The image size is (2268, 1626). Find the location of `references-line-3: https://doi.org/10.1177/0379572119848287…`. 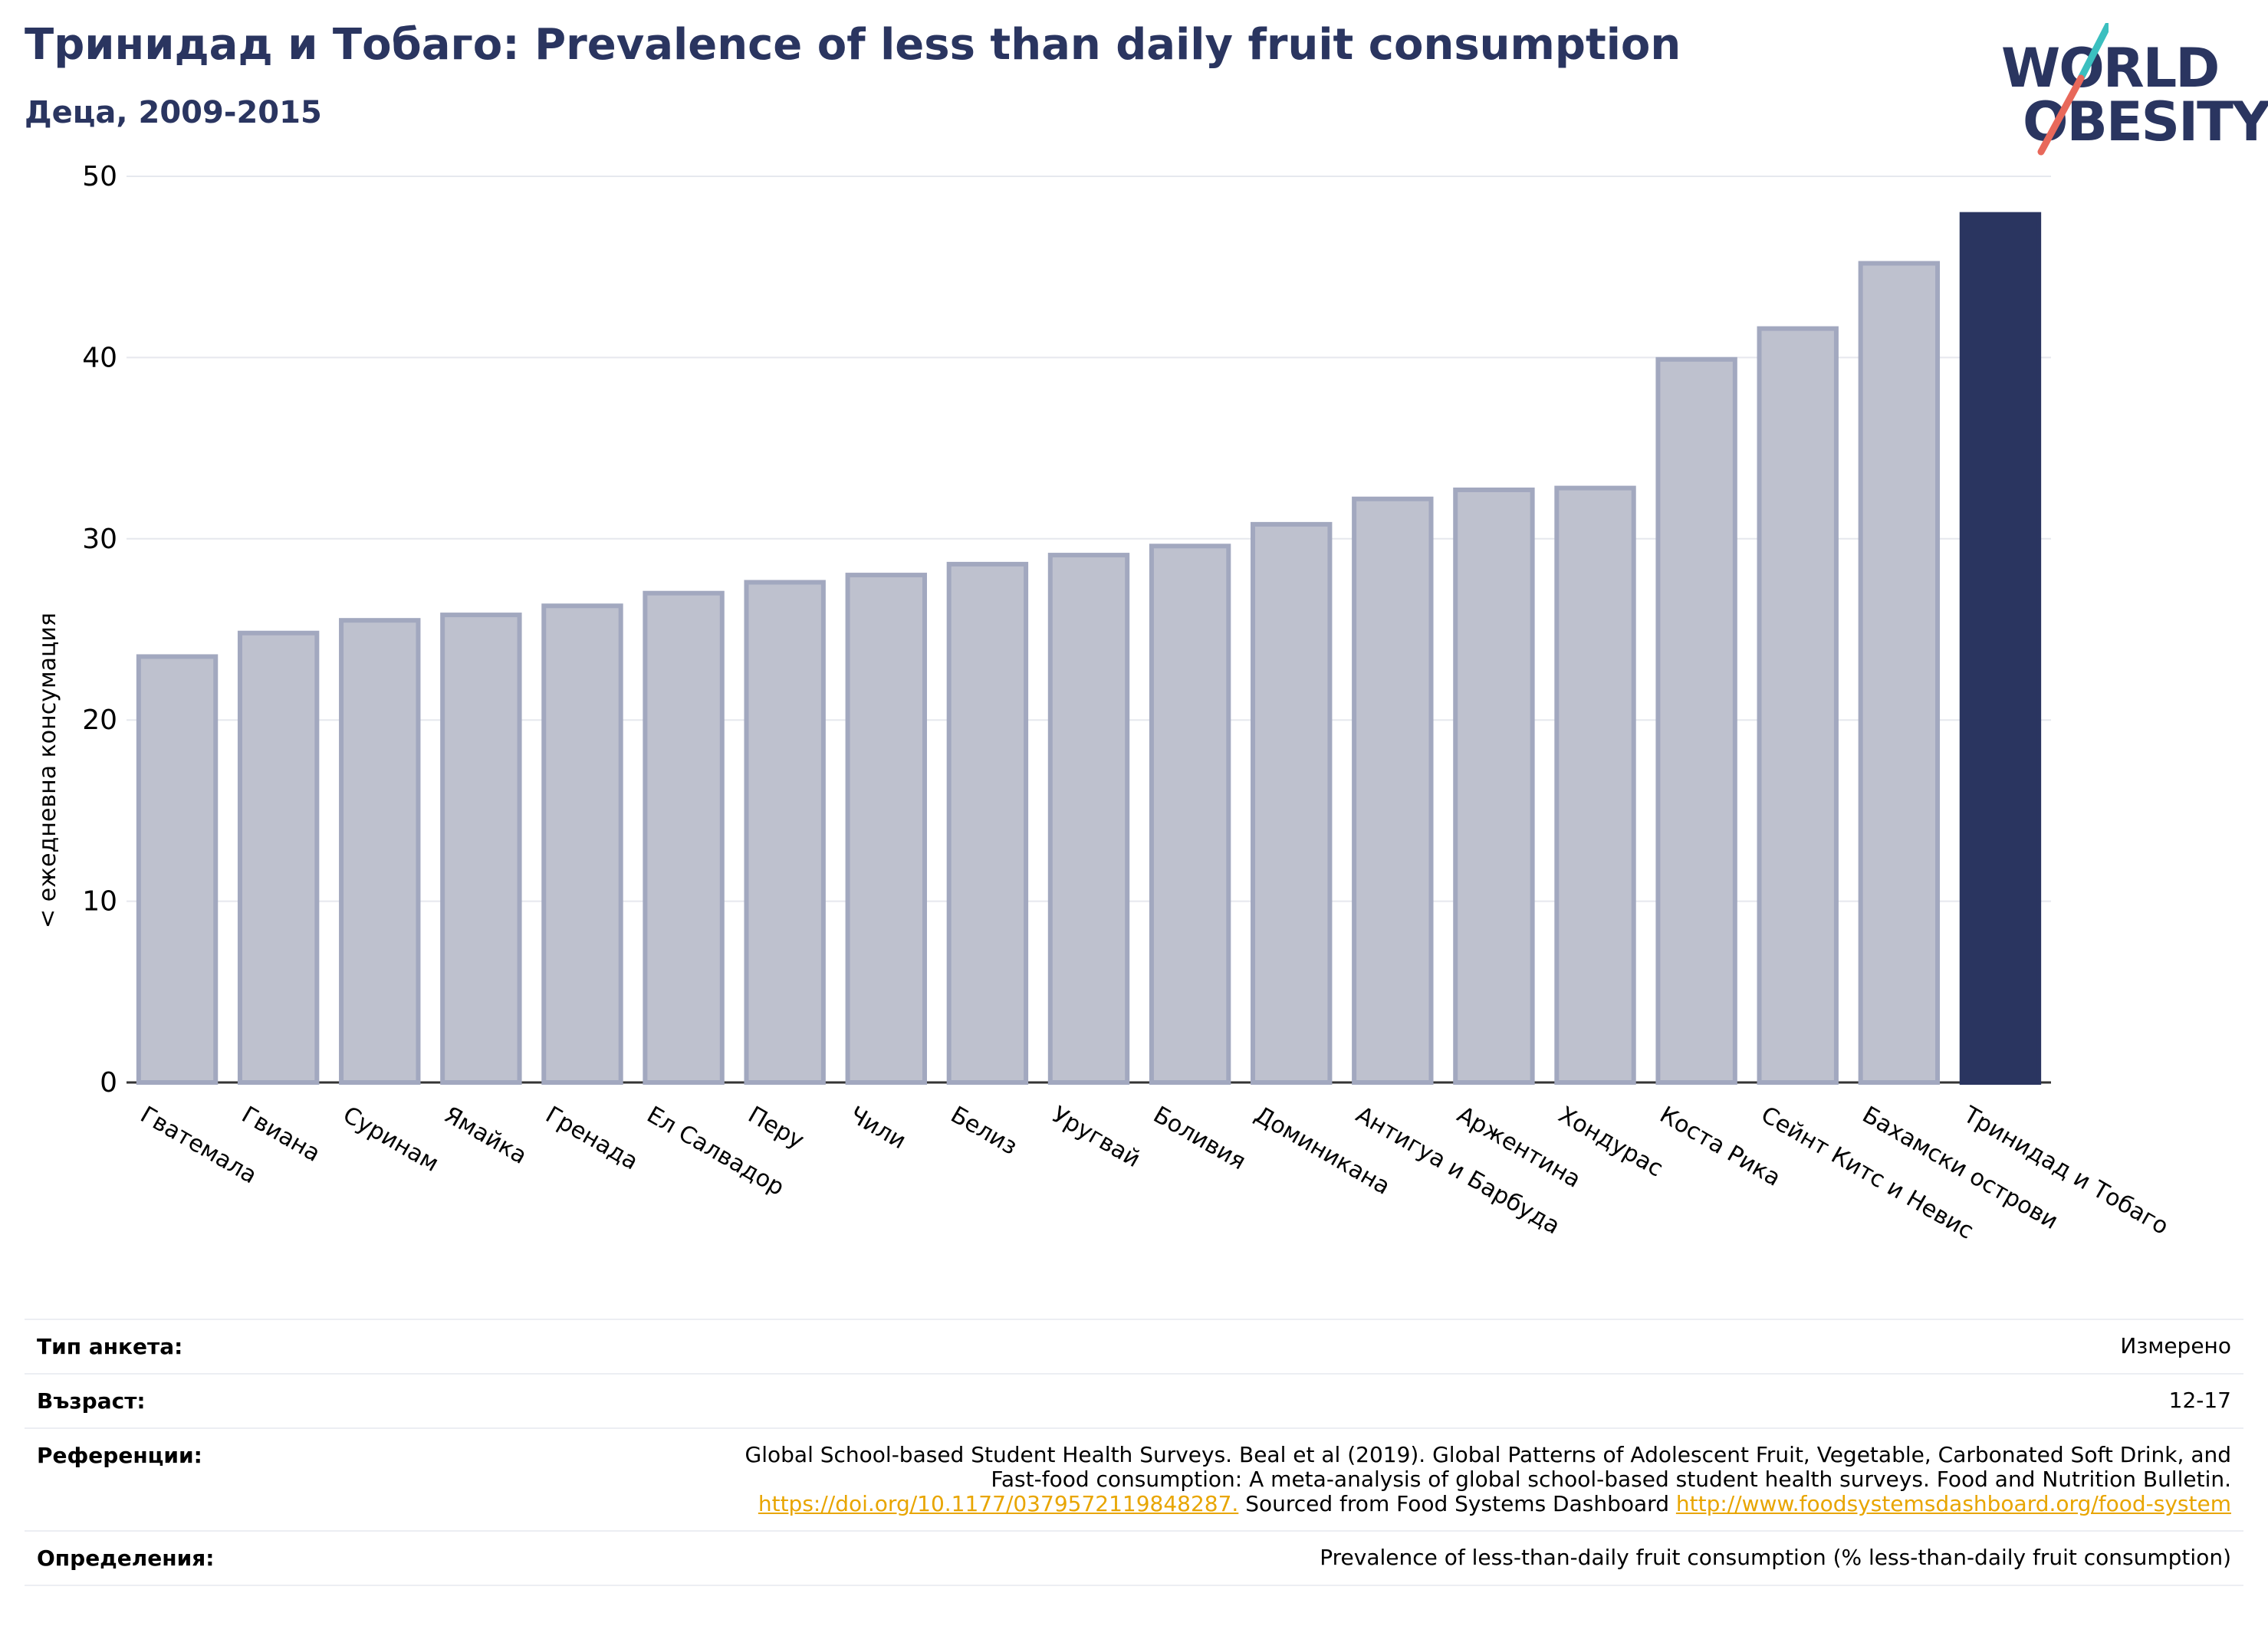

references-line-3: https://doi.org/10.1177/0379572119848287… is located at coordinates (1488, 1504).